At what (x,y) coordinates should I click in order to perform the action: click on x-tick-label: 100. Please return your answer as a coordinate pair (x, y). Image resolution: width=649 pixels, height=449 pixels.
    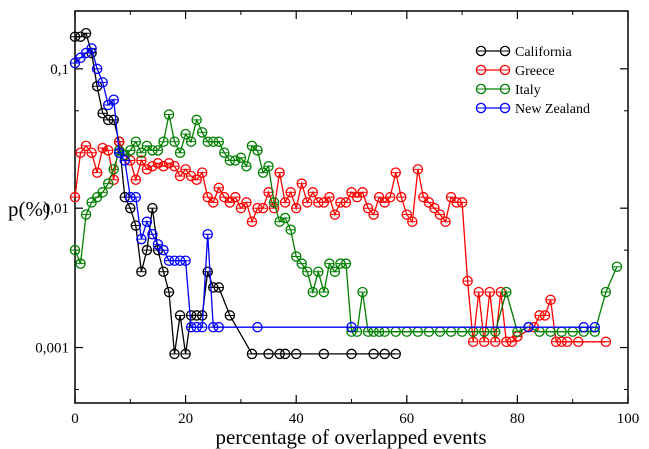
    Looking at the image, I should click on (628, 419).